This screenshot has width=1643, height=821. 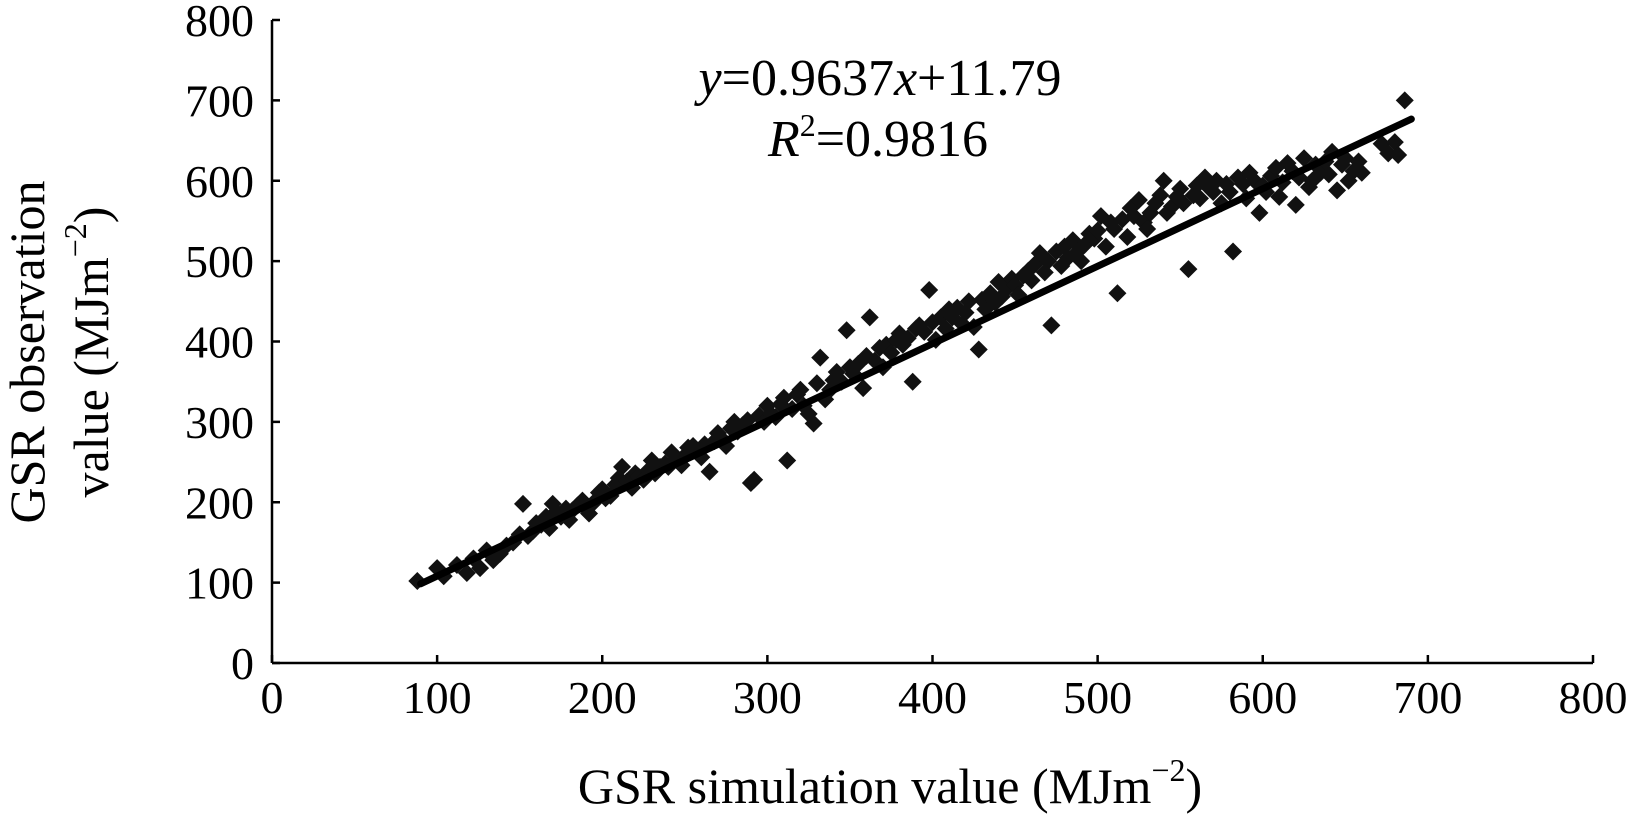 I want to click on y-tick-label-600: 600, so click(x=219, y=181).